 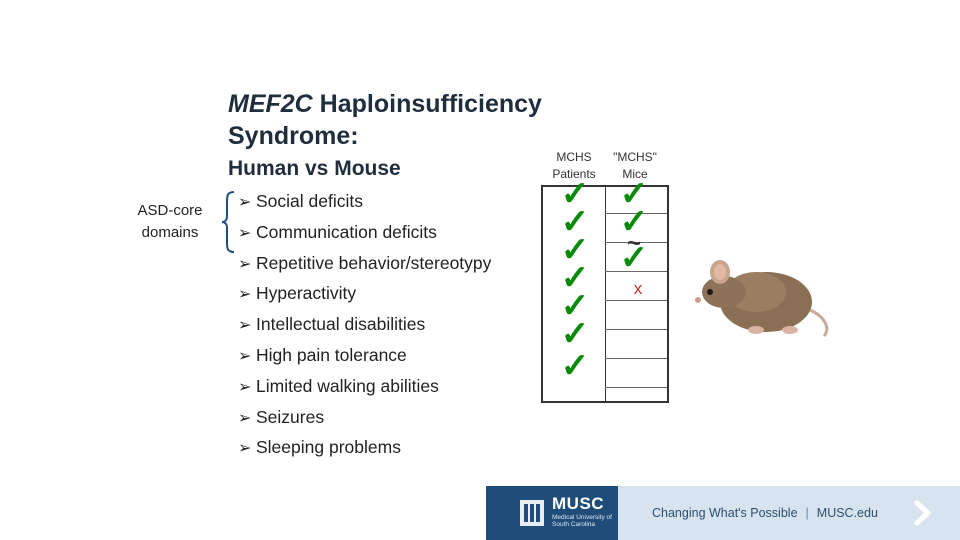 I want to click on slide-title: MEF2C Haploinsufficiency Syndrome:, so click(x=385, y=120).